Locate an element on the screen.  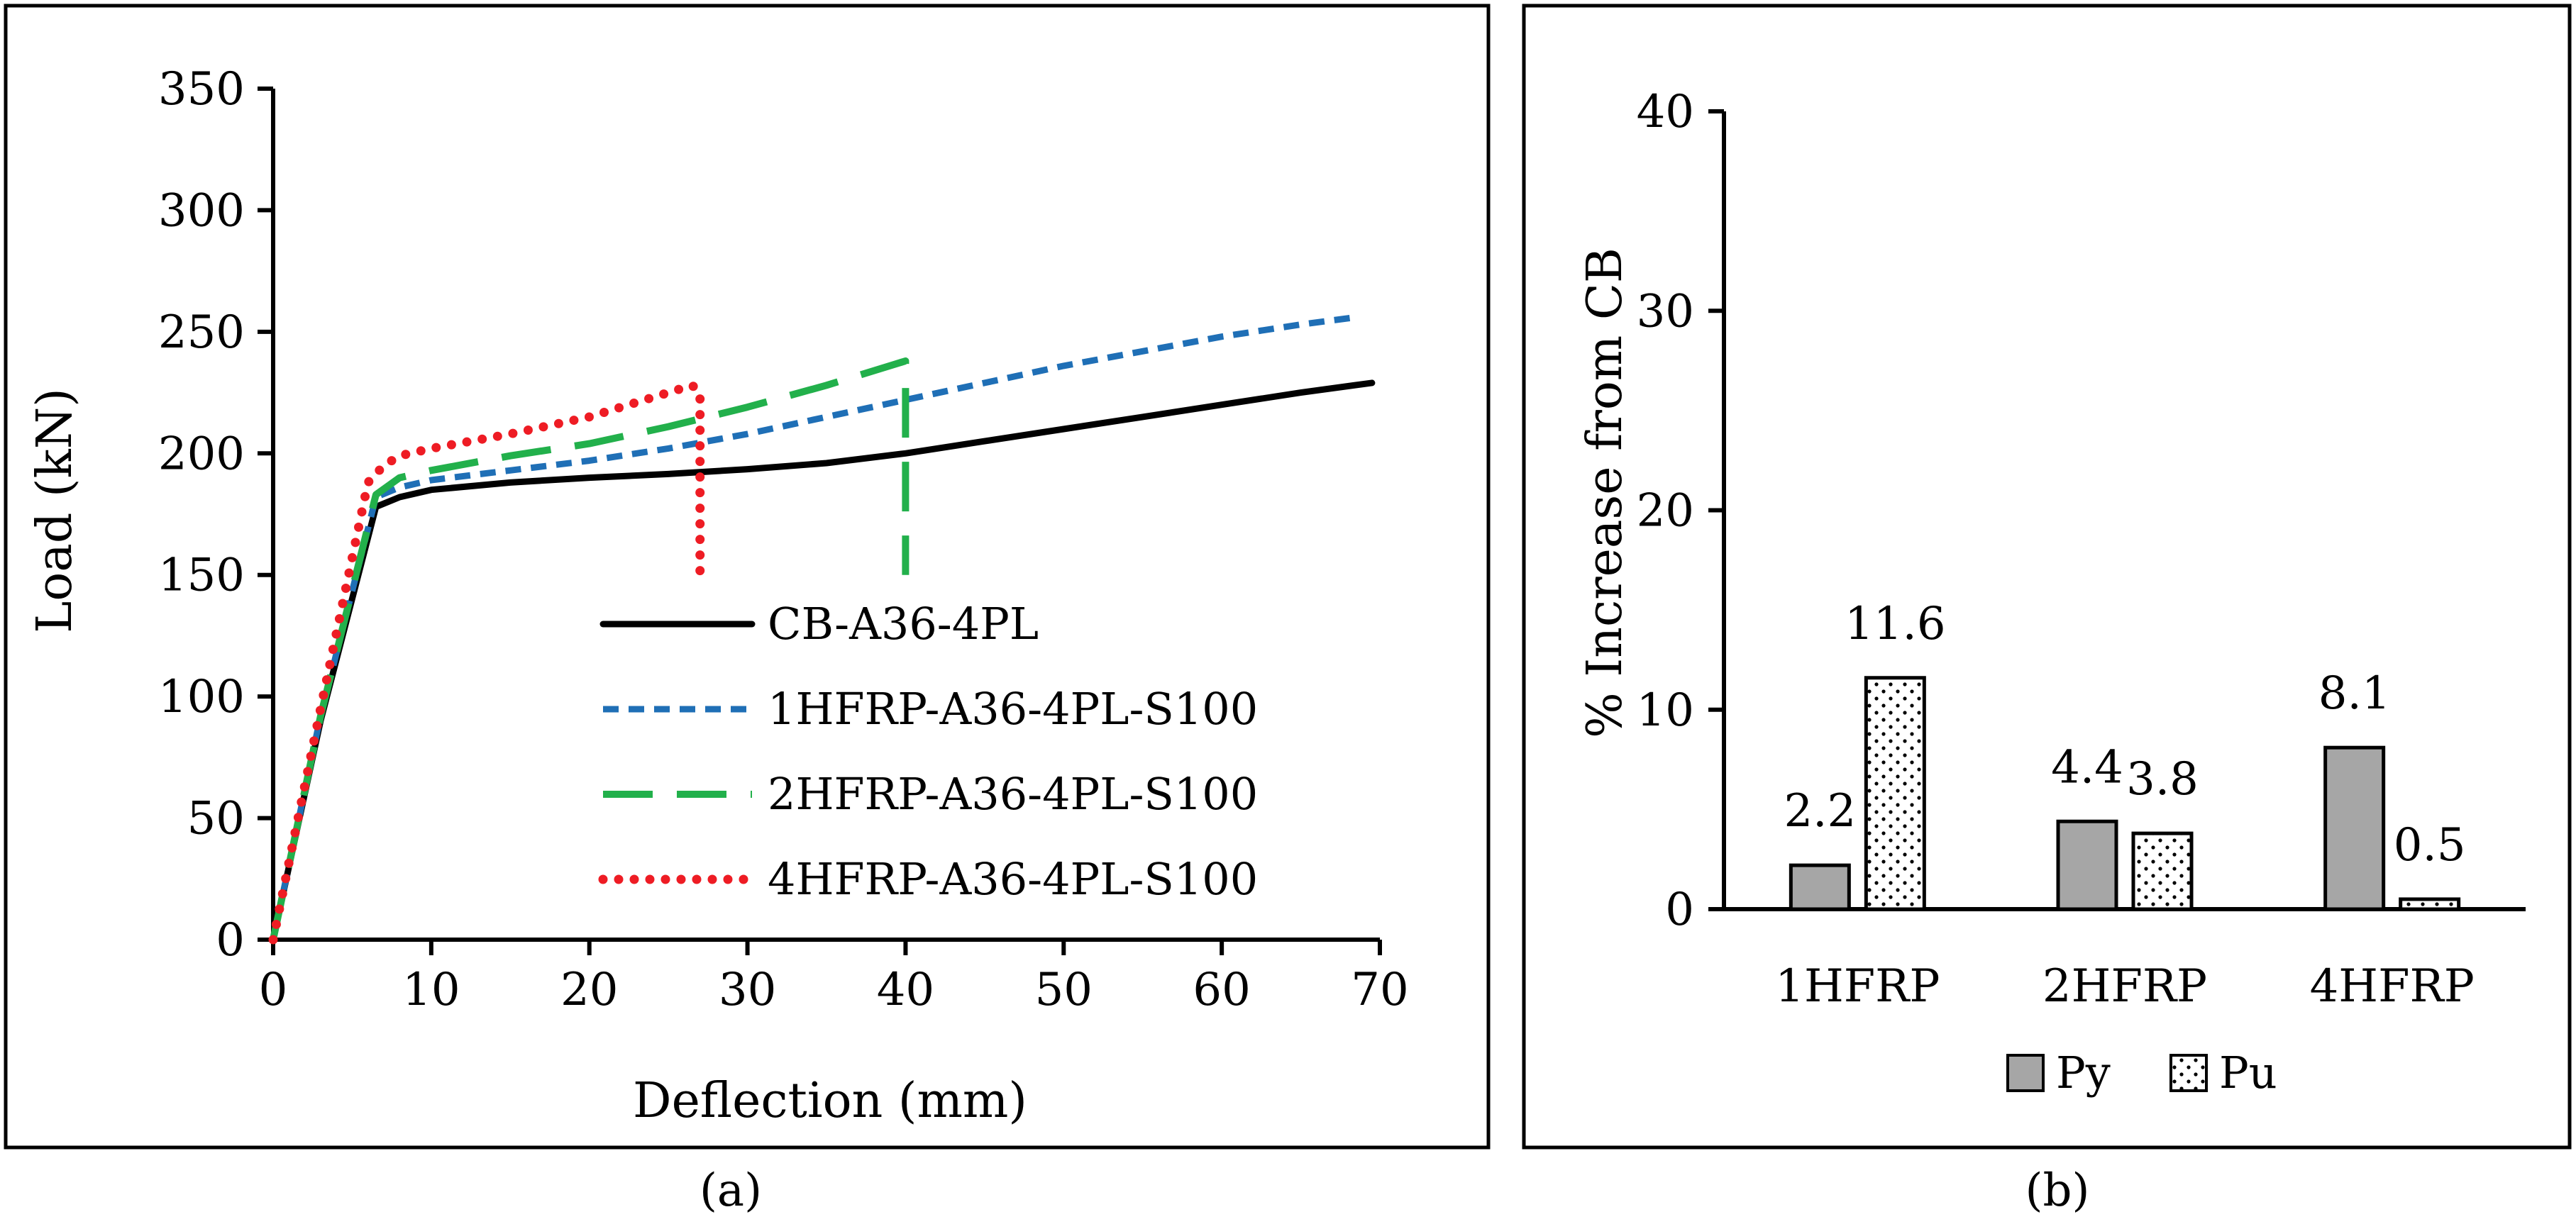
bar-Pu-4HFRP is located at coordinates (2430, 904).